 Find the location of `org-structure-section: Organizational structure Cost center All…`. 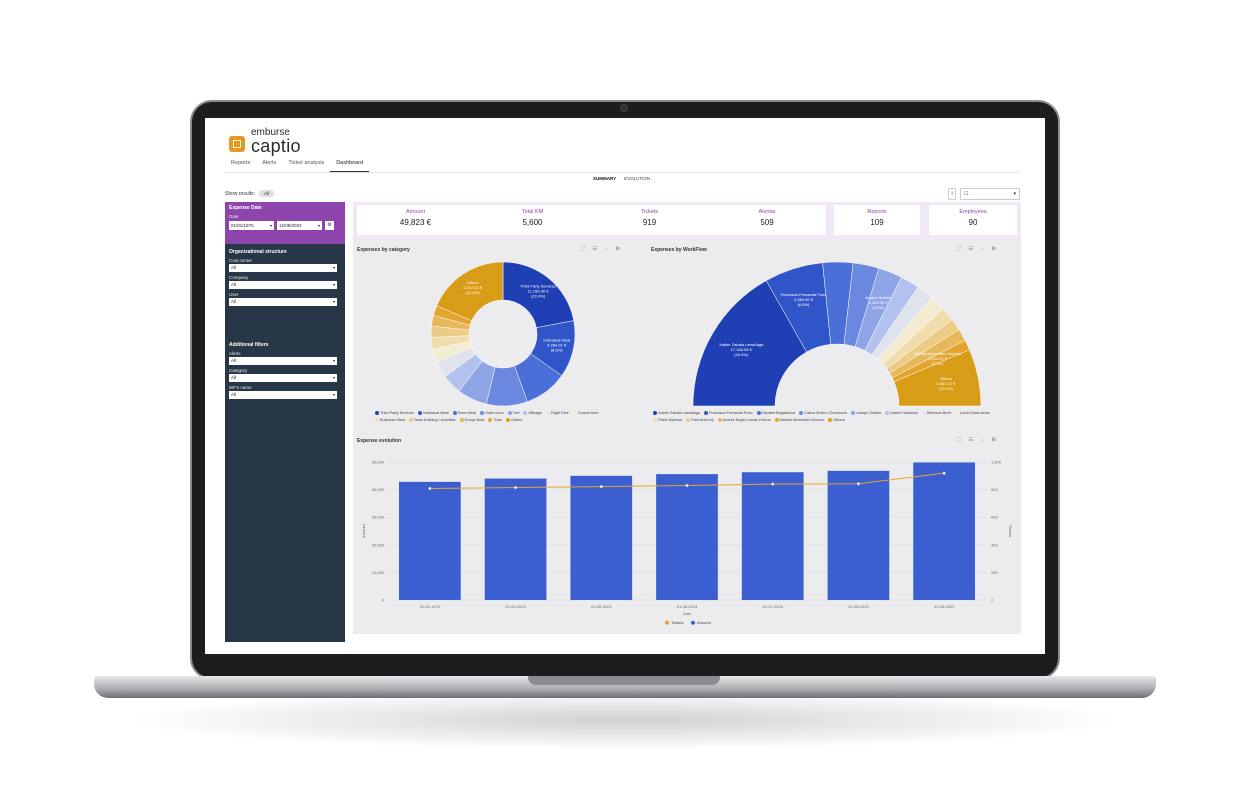

org-structure-section: Organizational structure Cost center All… is located at coordinates (285, 276).